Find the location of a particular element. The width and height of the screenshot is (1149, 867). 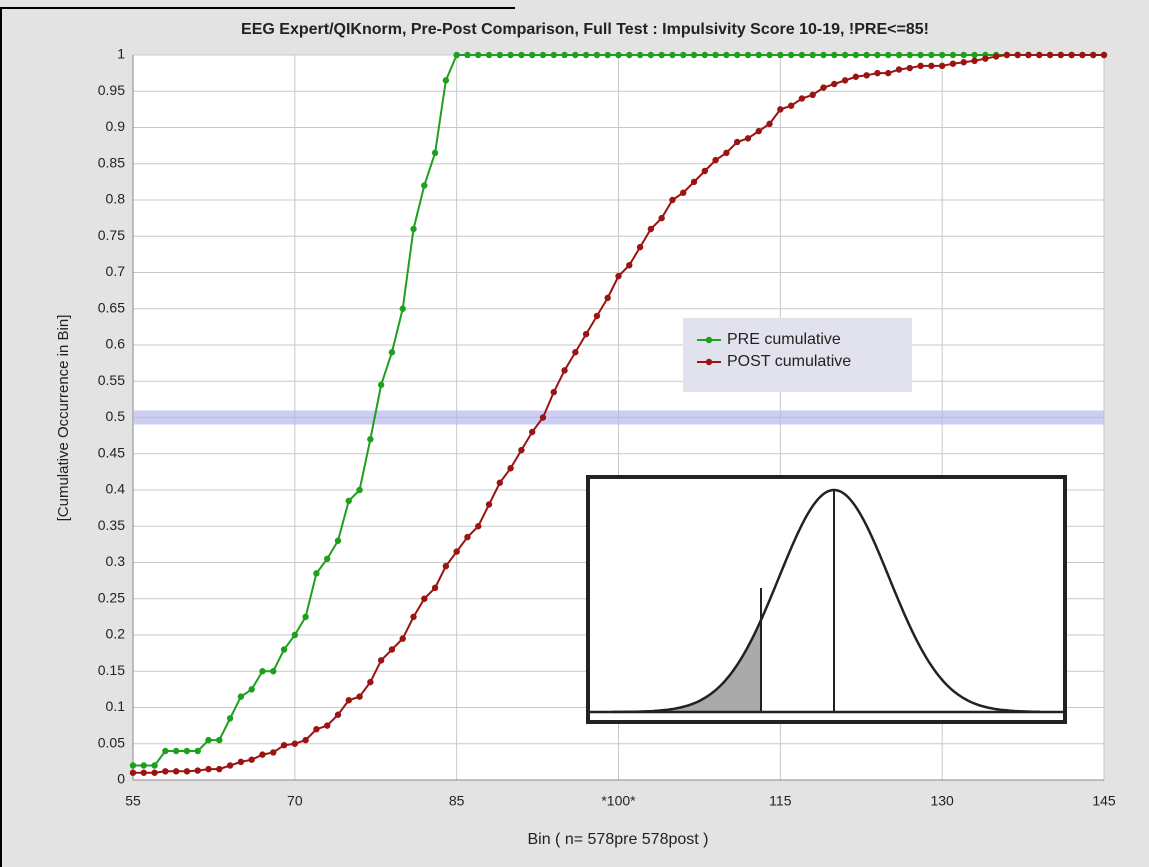

y-tick-label: 0.75 is located at coordinates (111, 235).